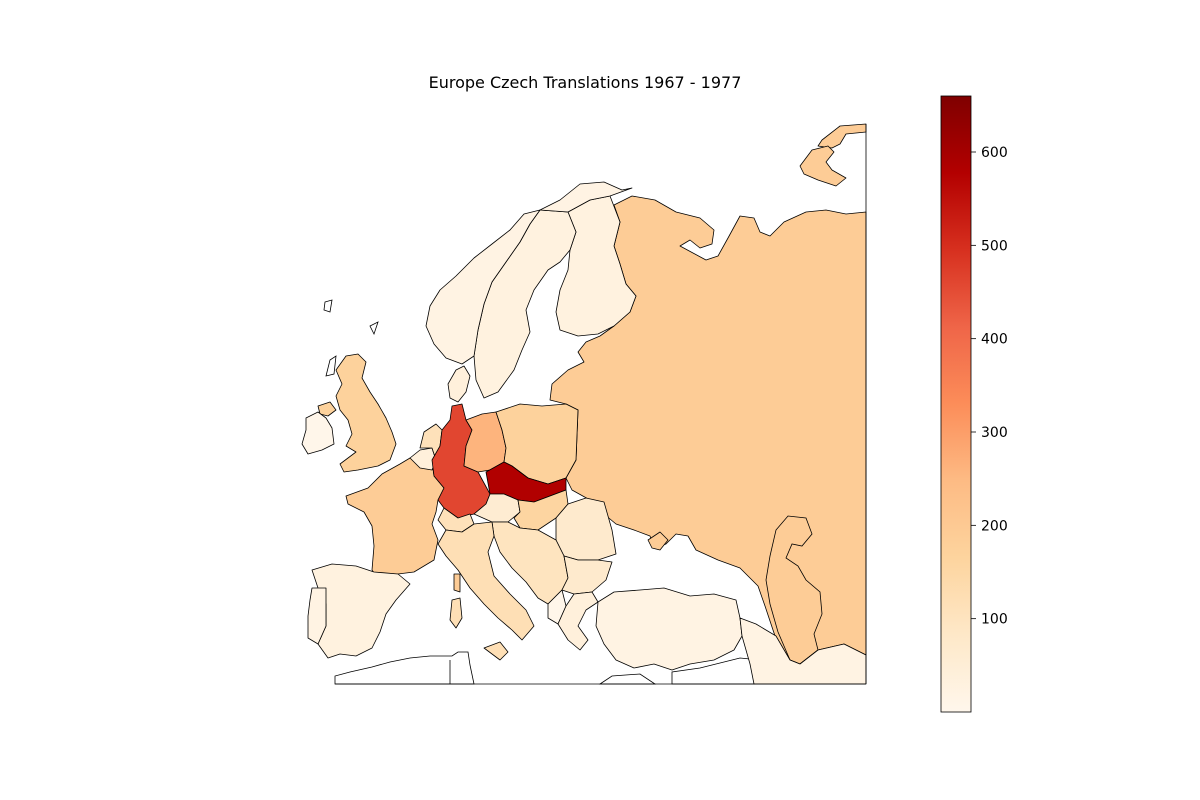 This screenshot has width=1200, height=800. Describe the element at coordinates (366, 413) in the screenshot. I see `region-united-kingdom` at that location.